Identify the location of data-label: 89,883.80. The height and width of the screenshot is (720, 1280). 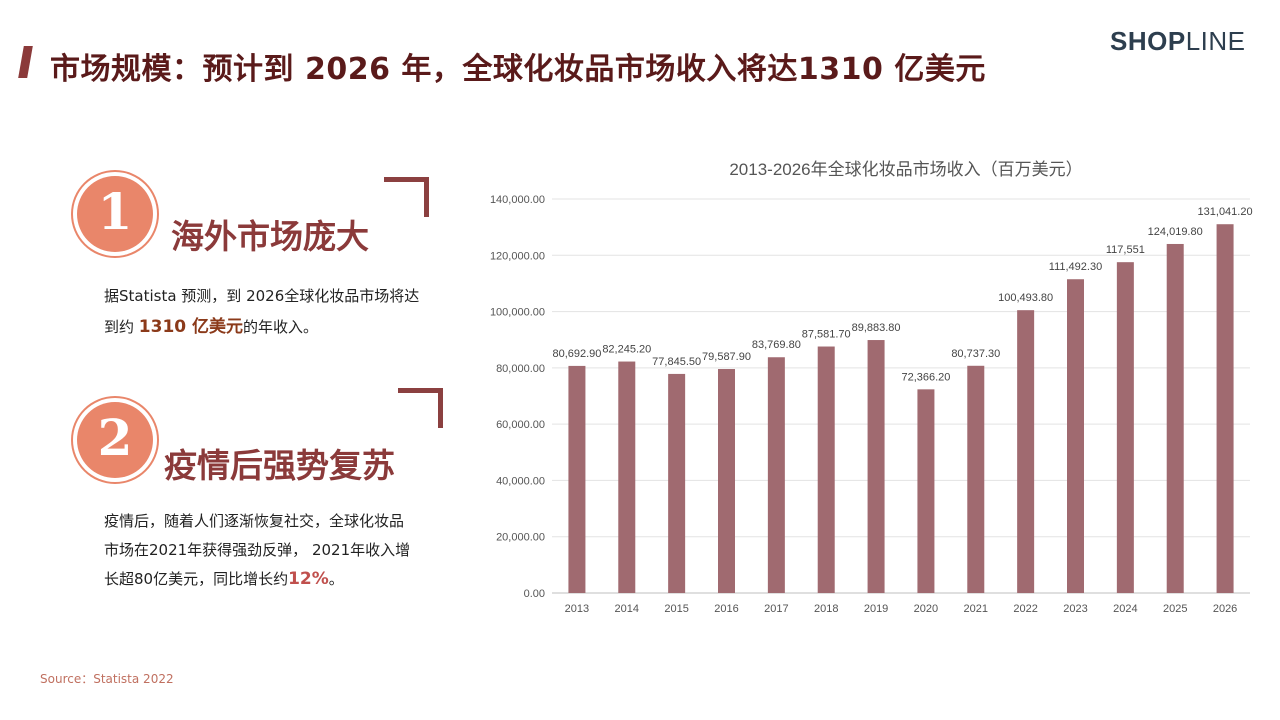
(876, 328).